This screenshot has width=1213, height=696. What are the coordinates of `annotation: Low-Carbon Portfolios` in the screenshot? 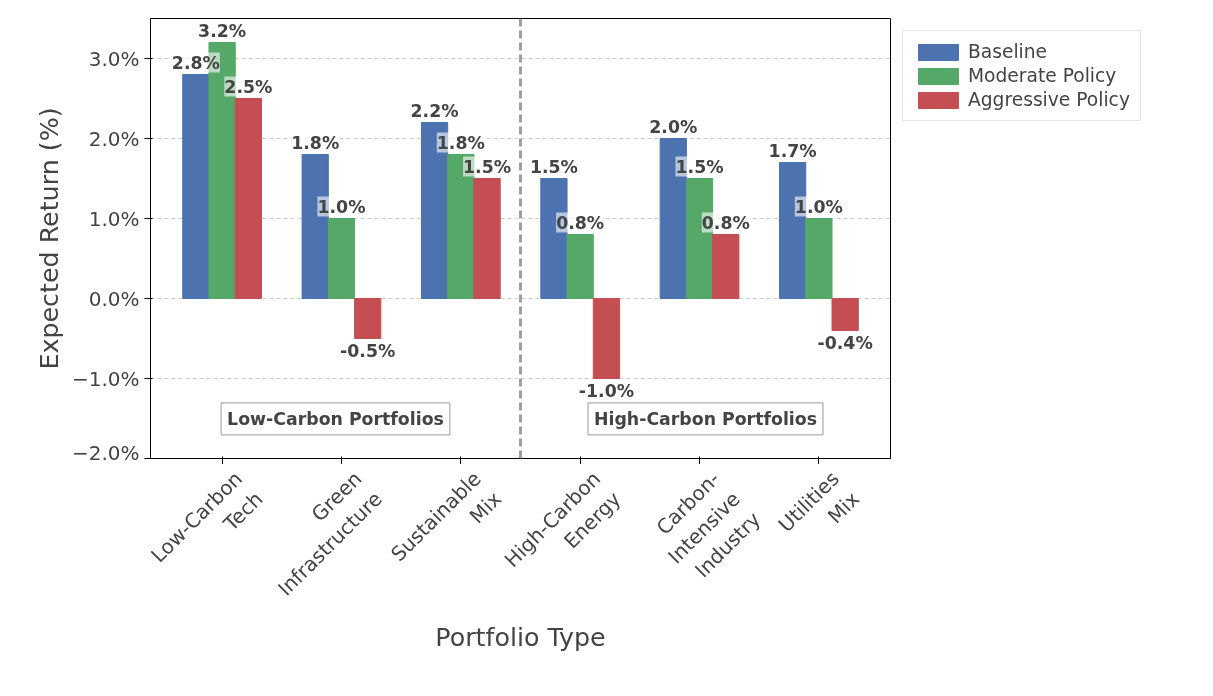 It's located at (335, 418).